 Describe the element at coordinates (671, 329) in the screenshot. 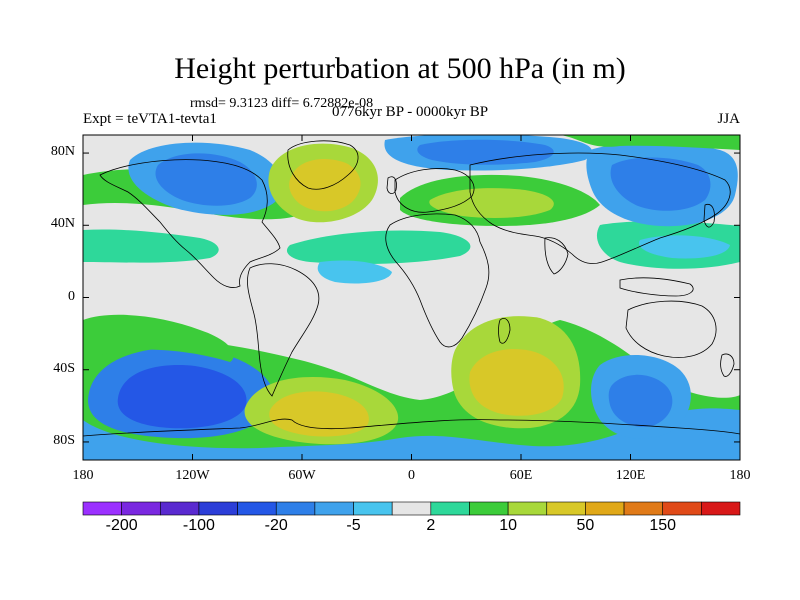

I see `australia-coast` at that location.